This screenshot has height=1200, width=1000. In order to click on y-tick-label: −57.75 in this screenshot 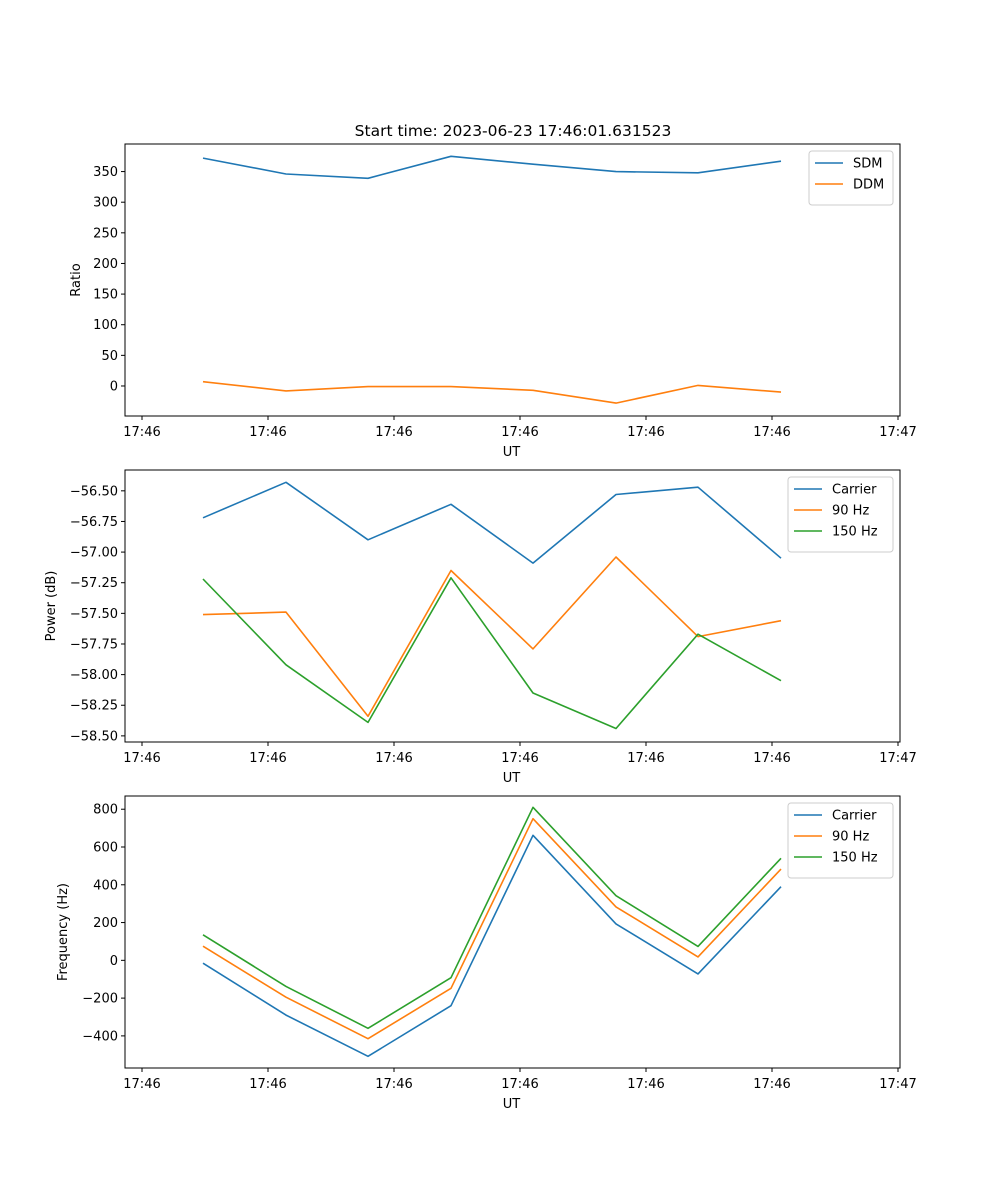, I will do `click(94, 644)`.